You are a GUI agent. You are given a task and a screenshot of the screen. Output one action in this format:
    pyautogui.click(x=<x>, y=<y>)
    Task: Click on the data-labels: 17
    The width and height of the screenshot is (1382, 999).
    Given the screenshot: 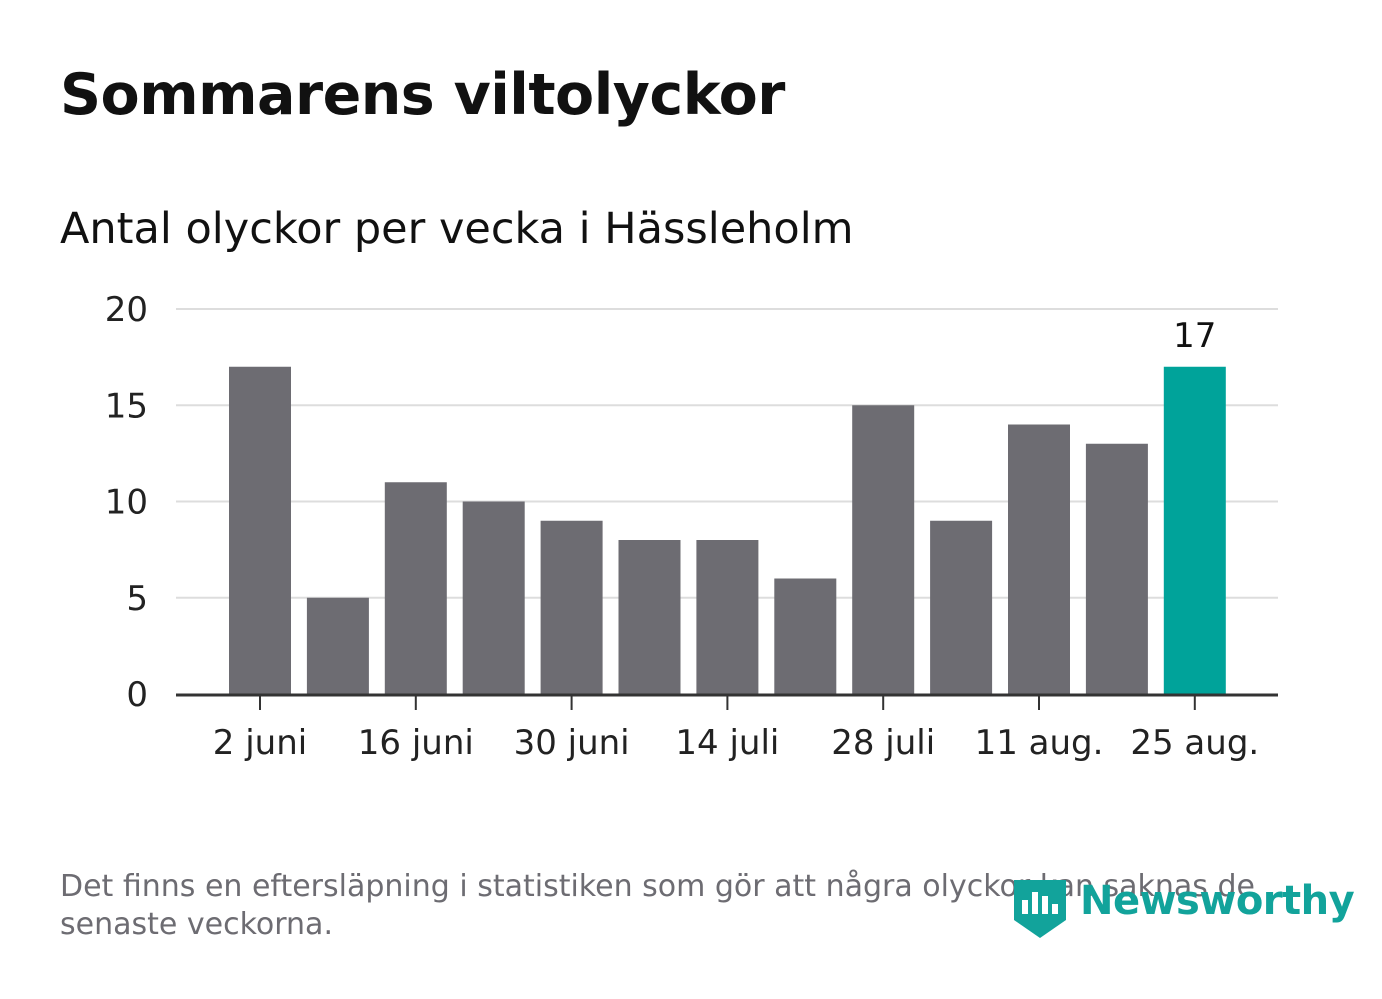 What is the action you would take?
    pyautogui.click(x=1194, y=336)
    